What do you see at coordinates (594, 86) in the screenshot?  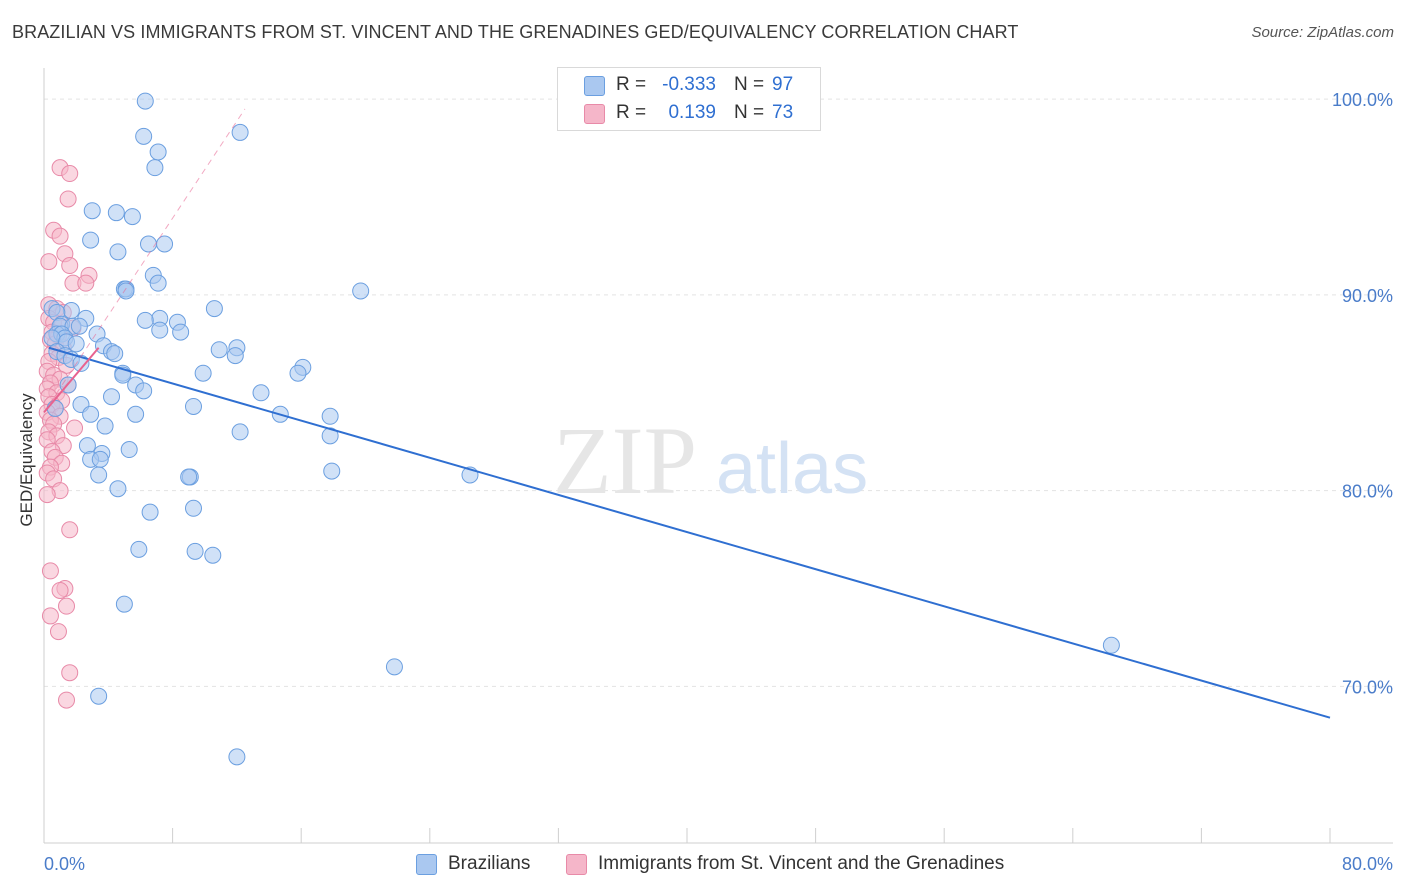 I see `legend-swatch-blue` at bounding box center [594, 86].